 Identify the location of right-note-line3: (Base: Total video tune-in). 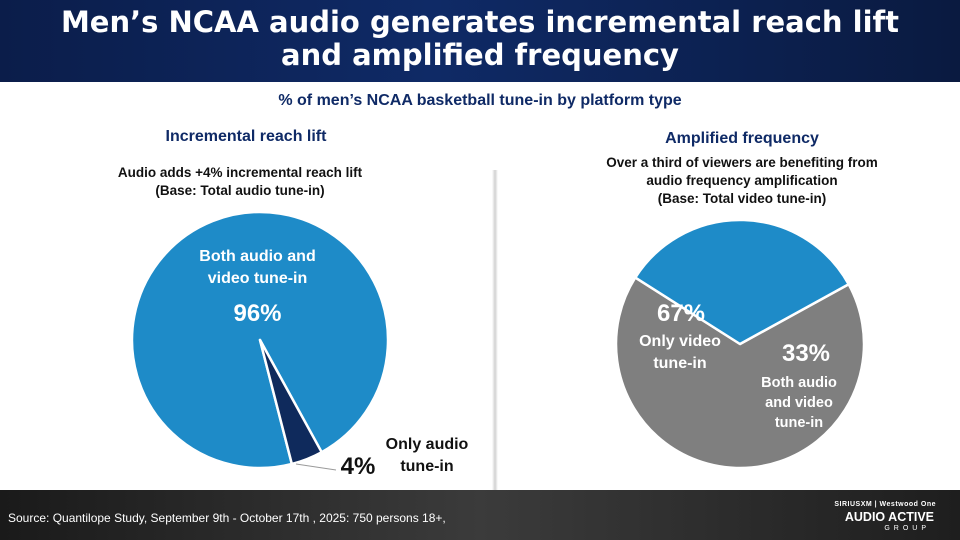
(742, 198).